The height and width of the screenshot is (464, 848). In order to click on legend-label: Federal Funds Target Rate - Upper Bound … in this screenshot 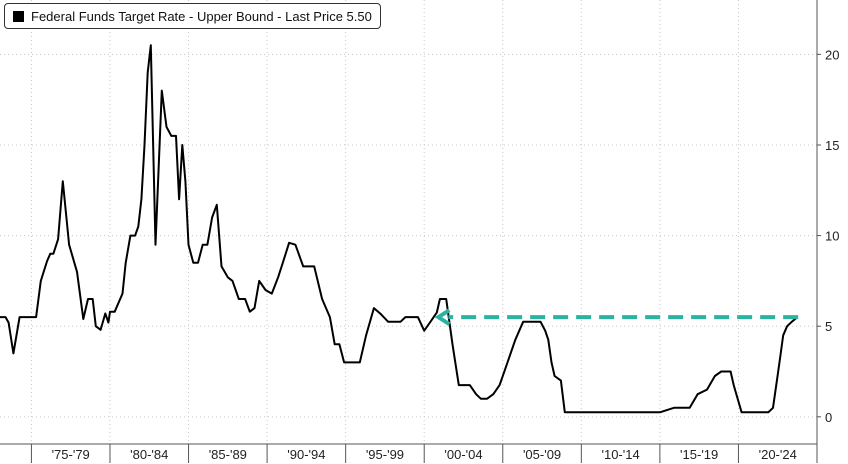, I will do `click(201, 16)`.